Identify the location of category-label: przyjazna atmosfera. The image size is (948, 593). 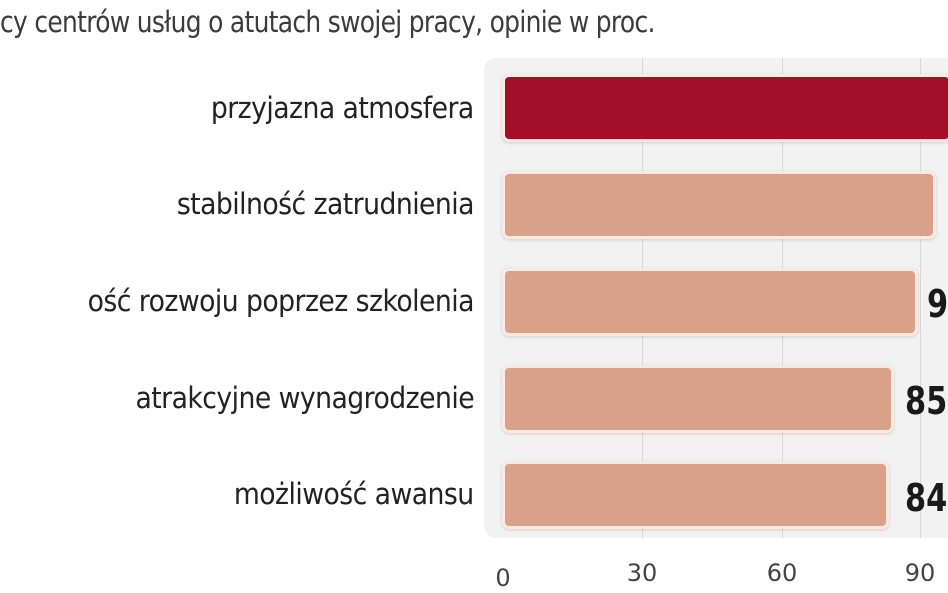
(342, 108).